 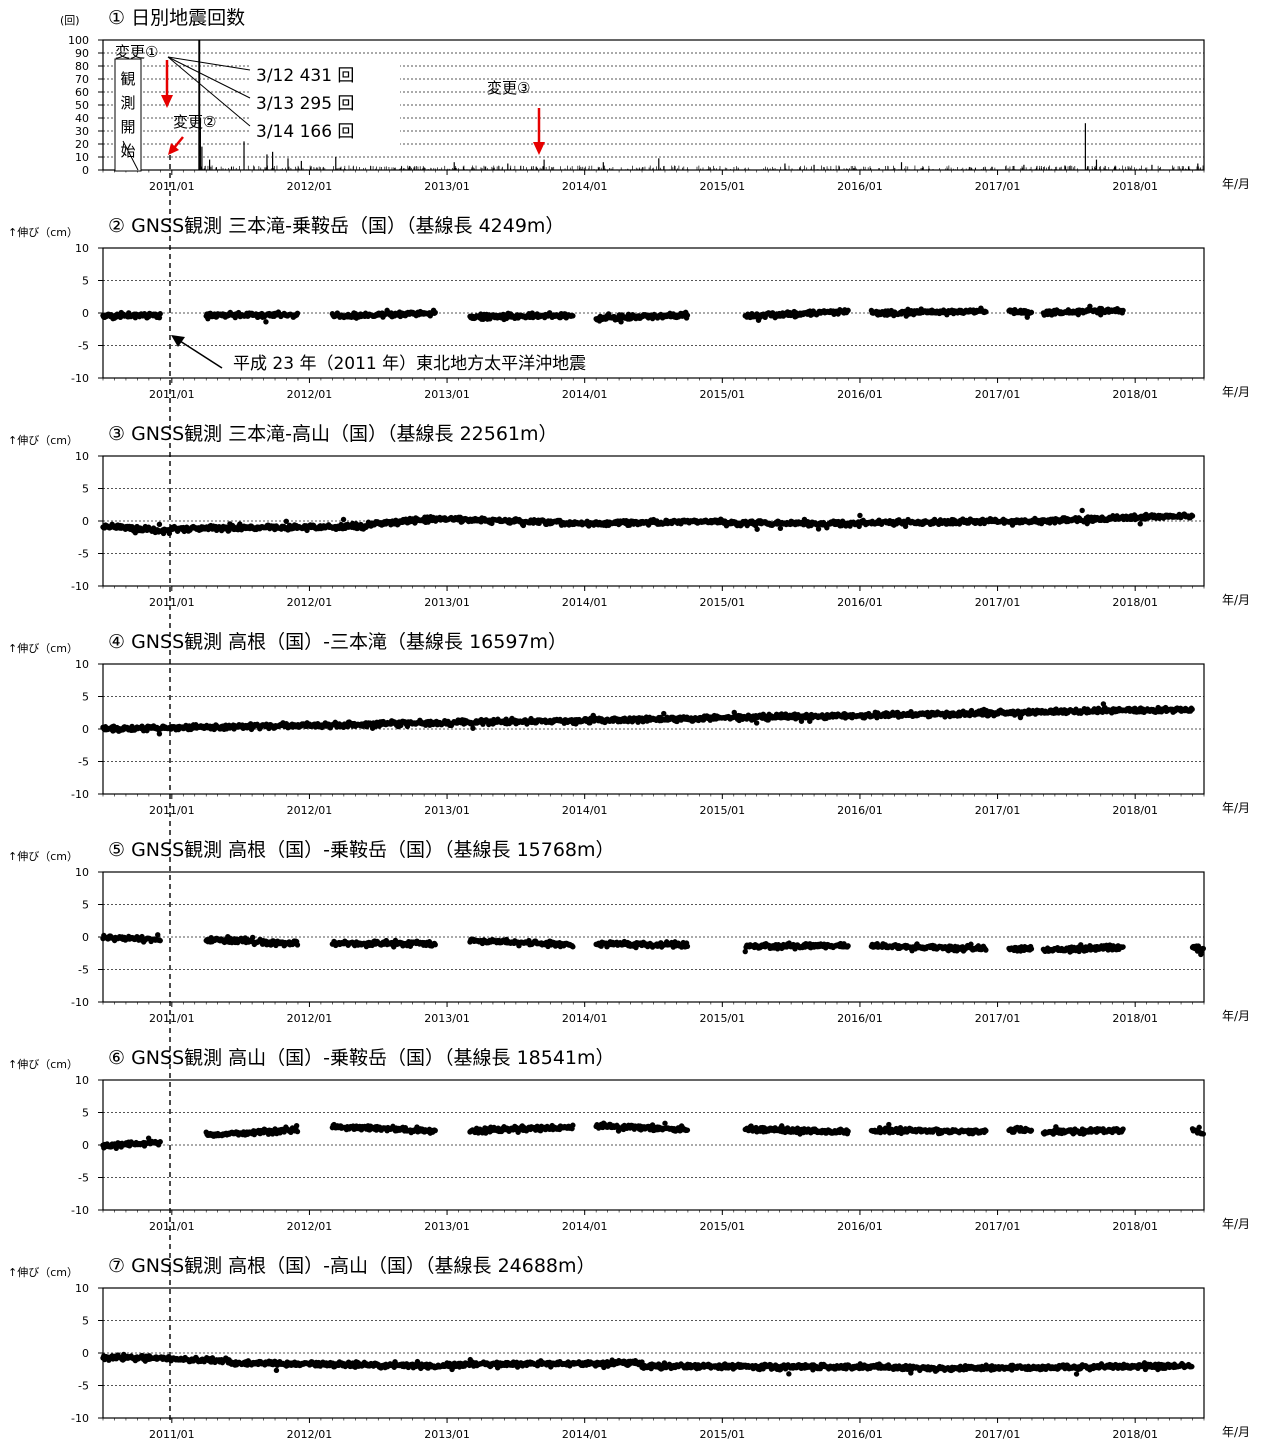 What do you see at coordinates (82, 53) in the screenshot?
I see `y-tick-label: 90` at bounding box center [82, 53].